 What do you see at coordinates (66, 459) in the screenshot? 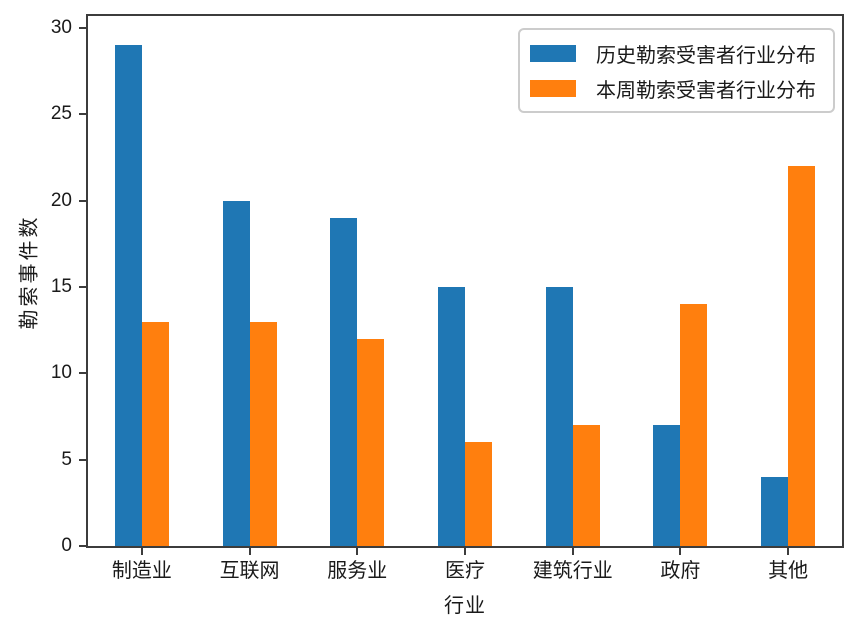
I see `y-tick-label: 5` at bounding box center [66, 459].